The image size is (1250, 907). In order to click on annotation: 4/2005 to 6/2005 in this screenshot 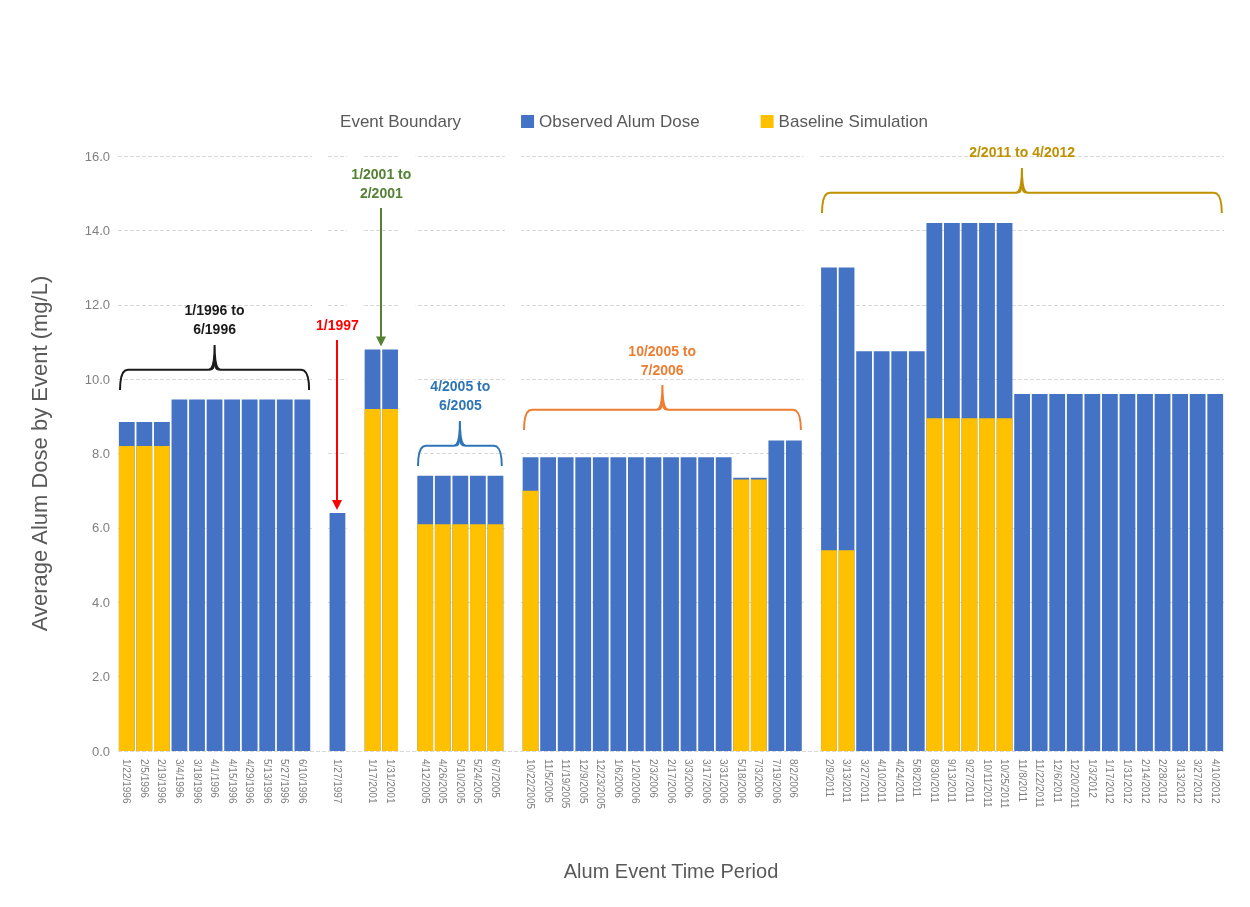, I will do `click(460, 396)`.